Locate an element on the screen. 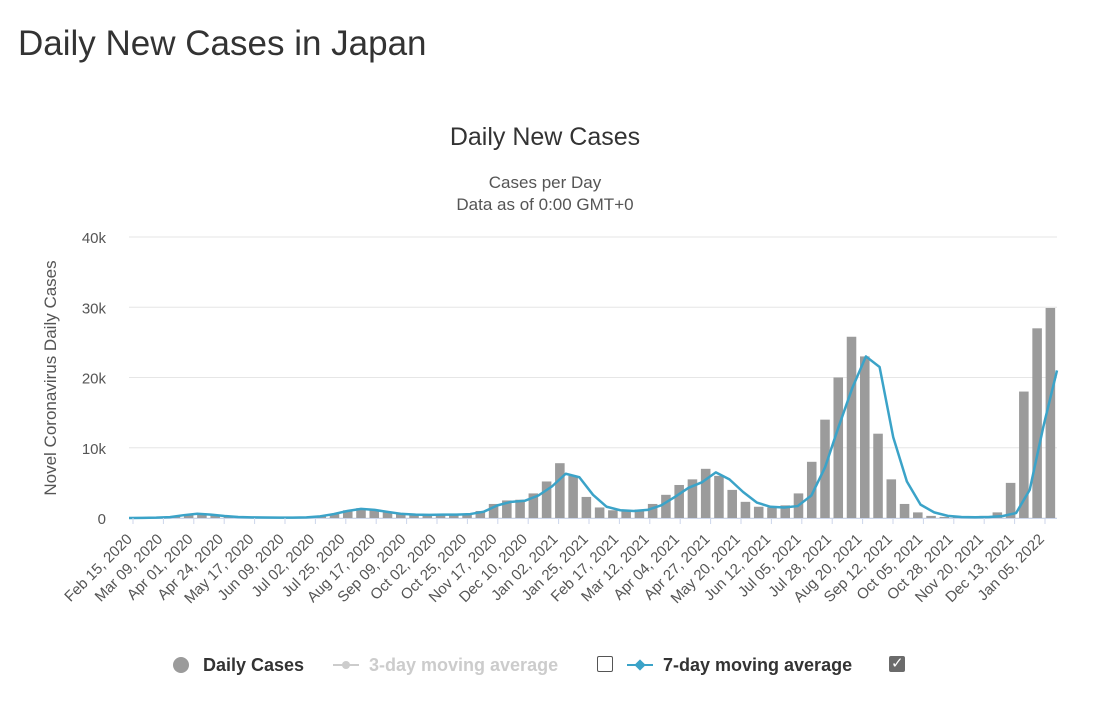  y-tick-label: 30k is located at coordinates (94, 308).